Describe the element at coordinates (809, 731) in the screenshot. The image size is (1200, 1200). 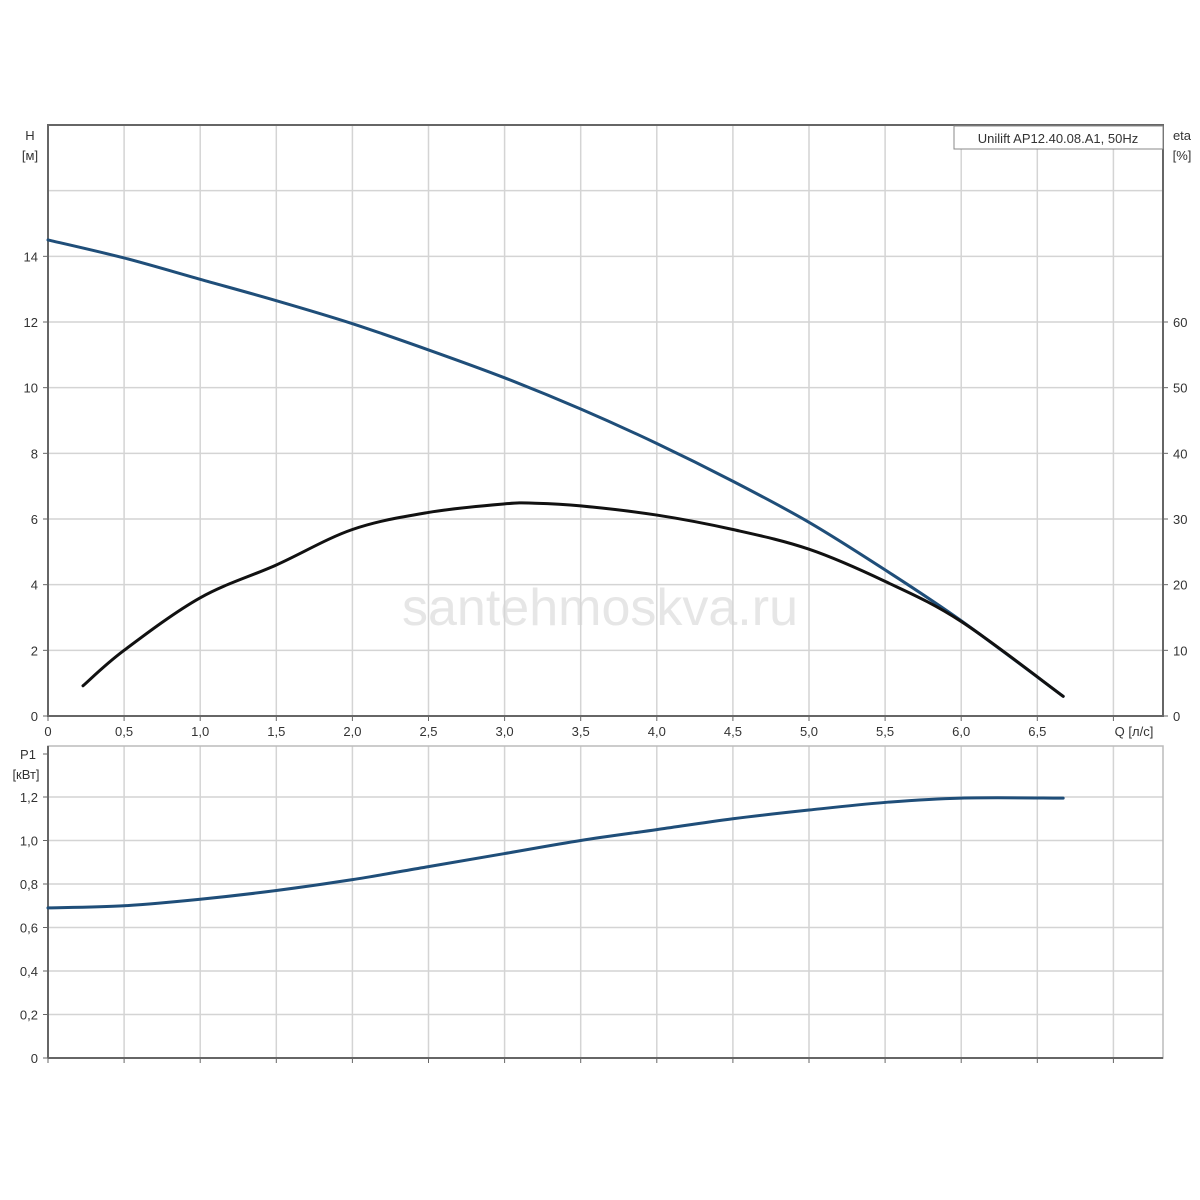
I see `x-tick-label: 5,0` at that location.